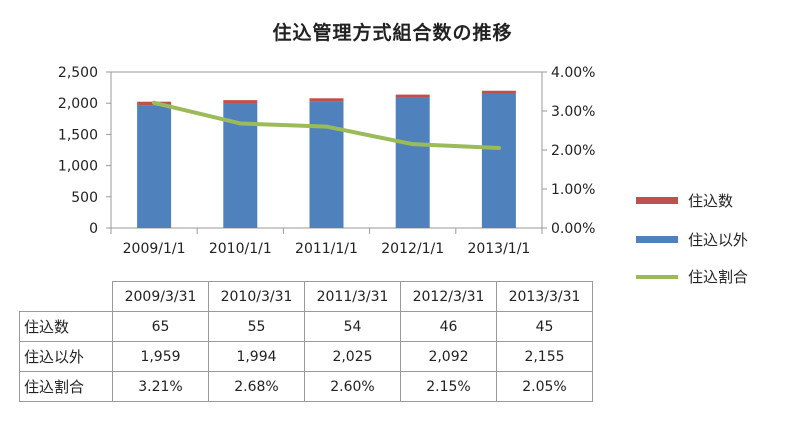 The height and width of the screenshot is (429, 785). Describe the element at coordinates (160, 326) in the screenshot. I see `table-cell: 65` at that location.